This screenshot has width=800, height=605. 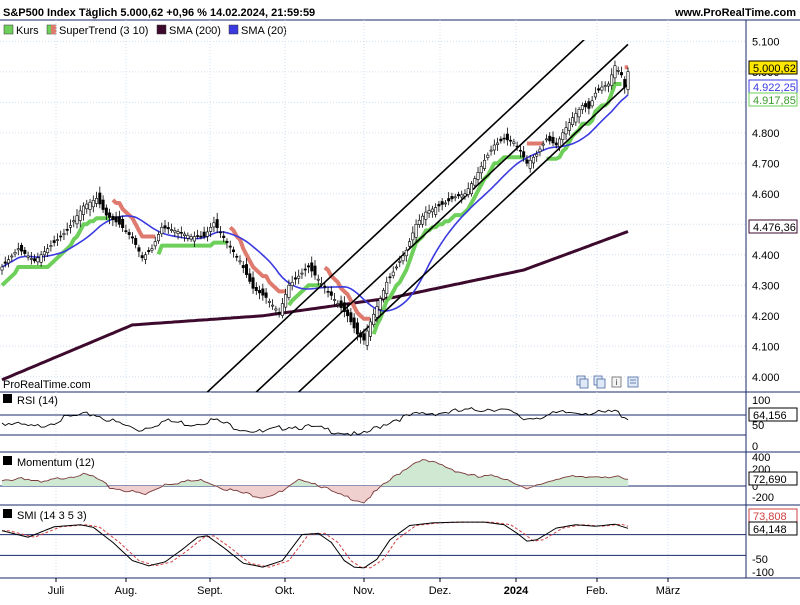 I want to click on legend-label-kurs: Kurs, so click(x=27, y=31).